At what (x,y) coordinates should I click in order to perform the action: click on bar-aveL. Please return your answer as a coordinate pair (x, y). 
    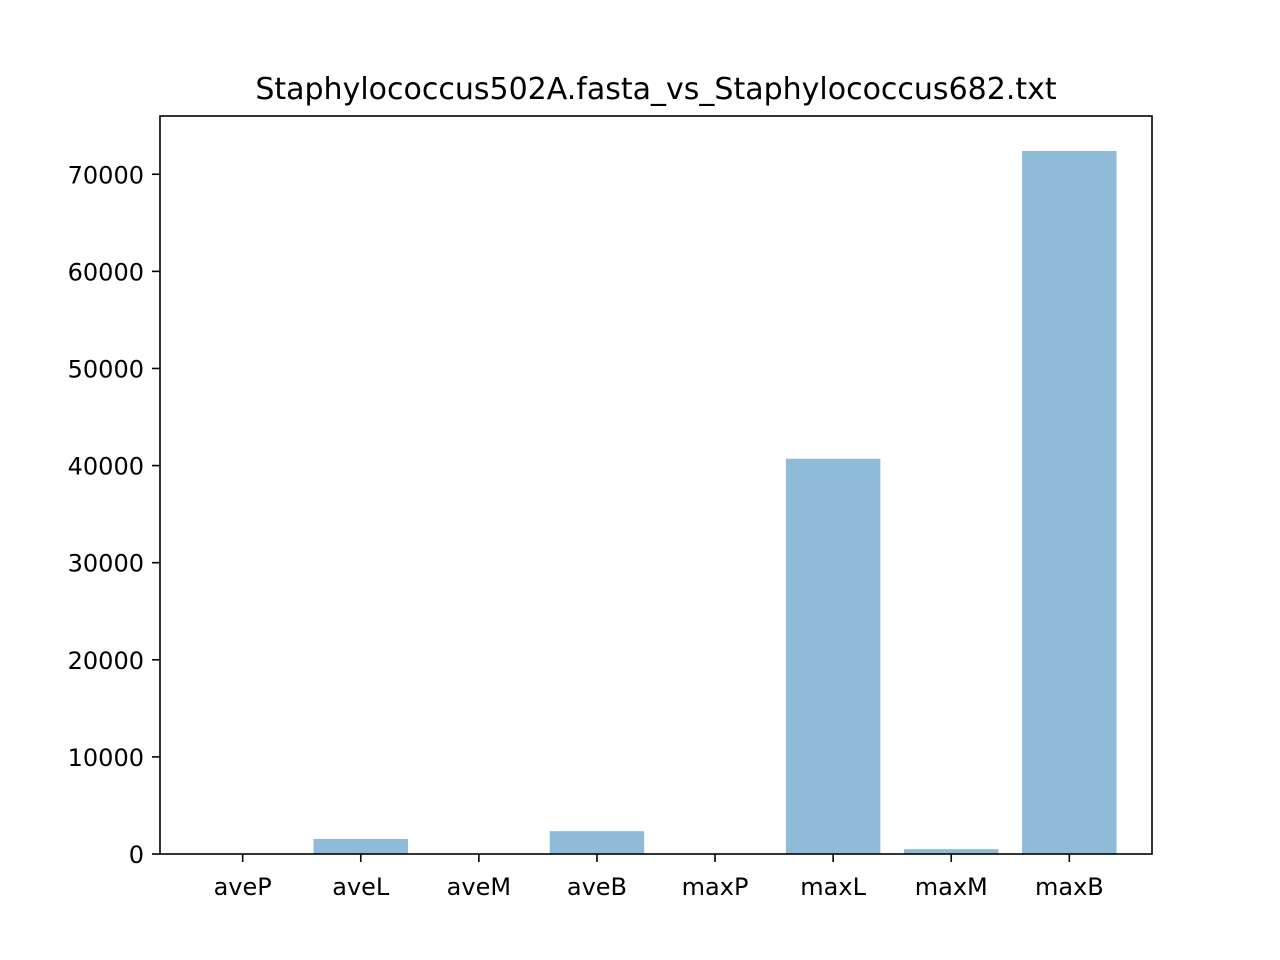
    Looking at the image, I should click on (360, 846).